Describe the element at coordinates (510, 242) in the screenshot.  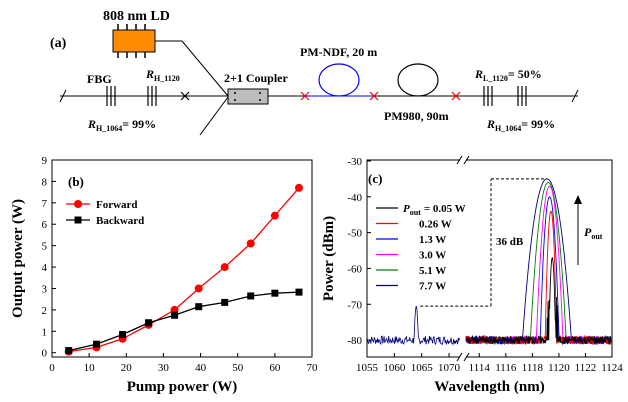
I see `dynamic-range-label: 36 dB` at that location.